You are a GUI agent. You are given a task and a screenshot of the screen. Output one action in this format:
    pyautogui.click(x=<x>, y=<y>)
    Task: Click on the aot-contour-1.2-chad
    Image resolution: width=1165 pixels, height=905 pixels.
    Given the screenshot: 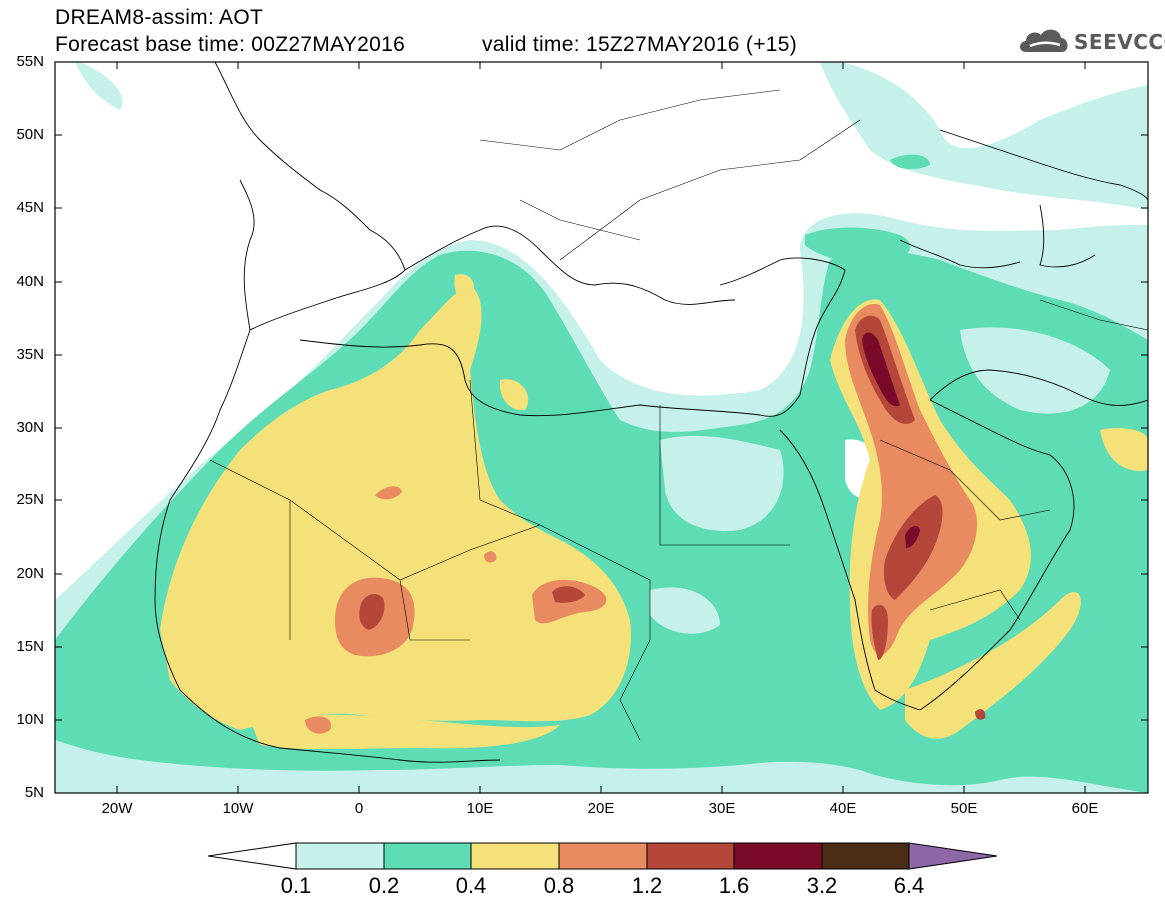 What is the action you would take?
    pyautogui.click(x=568, y=594)
    